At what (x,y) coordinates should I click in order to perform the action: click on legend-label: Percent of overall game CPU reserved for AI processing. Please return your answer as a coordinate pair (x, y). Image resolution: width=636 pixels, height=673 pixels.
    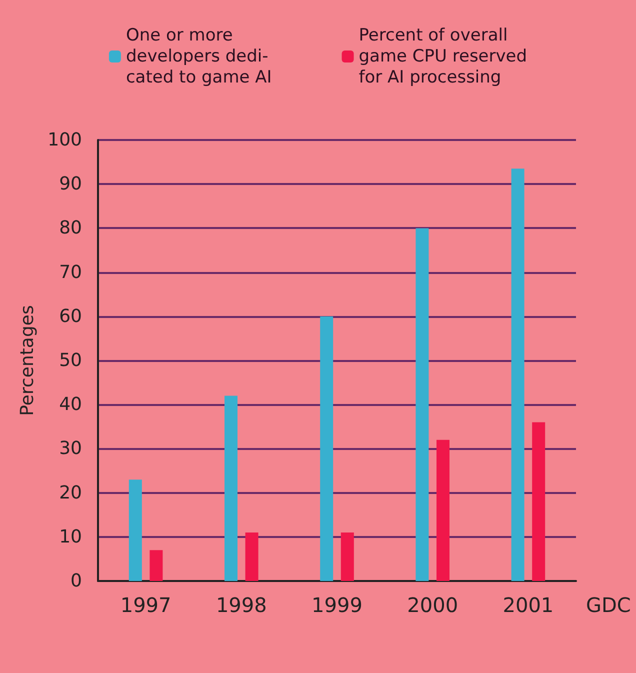
    Looking at the image, I should click on (443, 57).